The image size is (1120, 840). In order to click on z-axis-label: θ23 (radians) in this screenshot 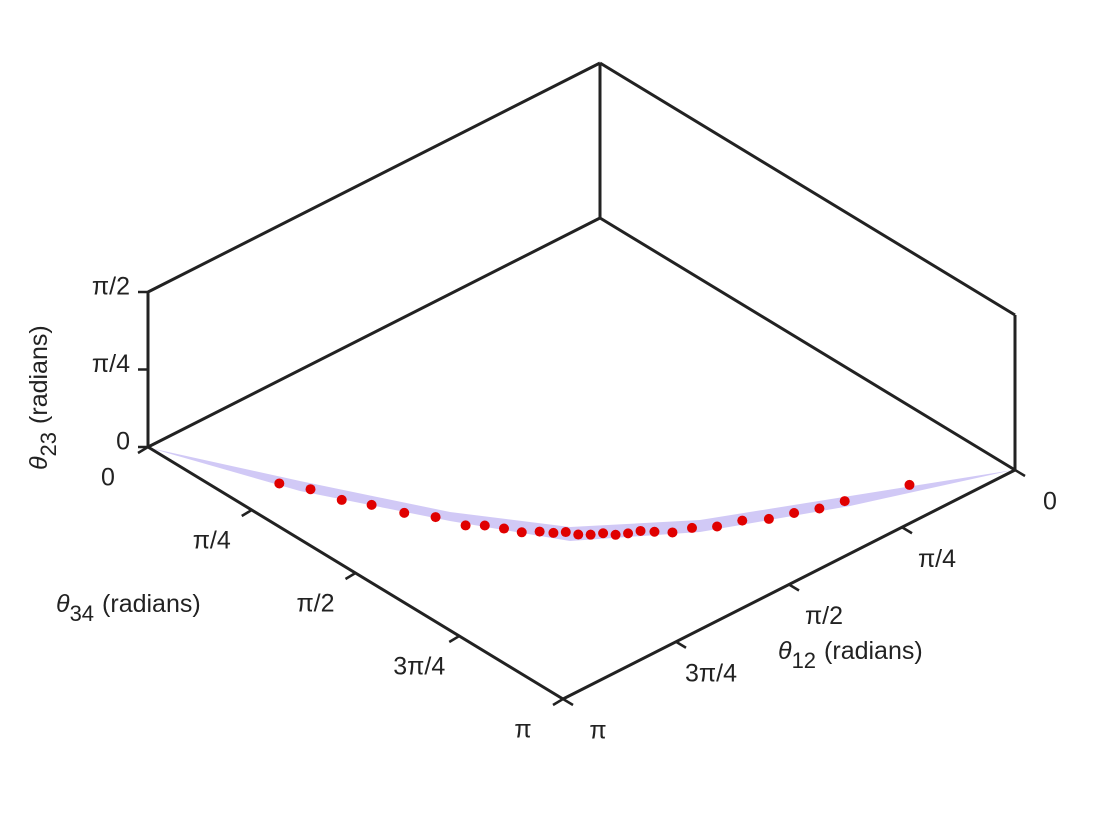, I will do `click(43, 397)`.